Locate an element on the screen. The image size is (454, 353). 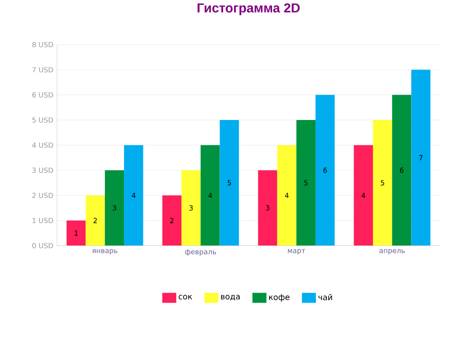
legend-label: сок is located at coordinates (185, 297).